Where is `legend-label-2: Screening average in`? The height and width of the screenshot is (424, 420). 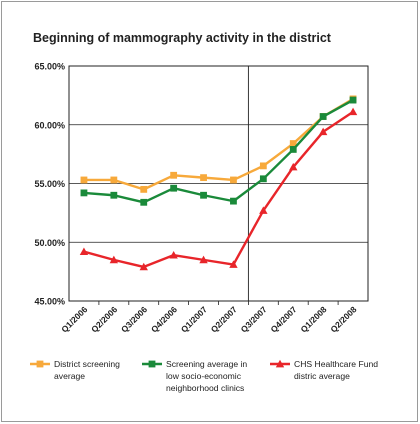
legend-label-2: Screening average in is located at coordinates (206, 364).